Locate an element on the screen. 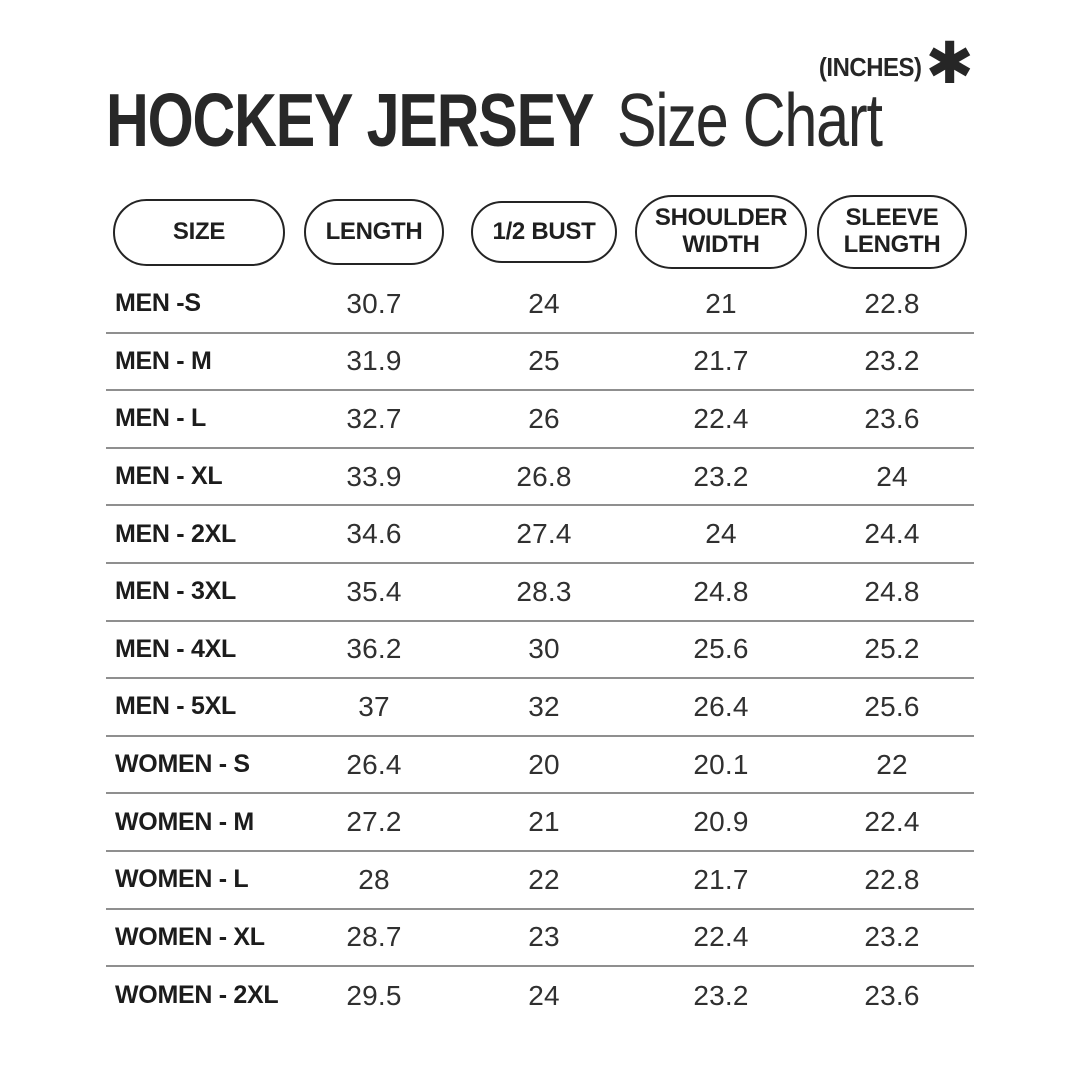  size-value: 26.8 is located at coordinates (544, 476).